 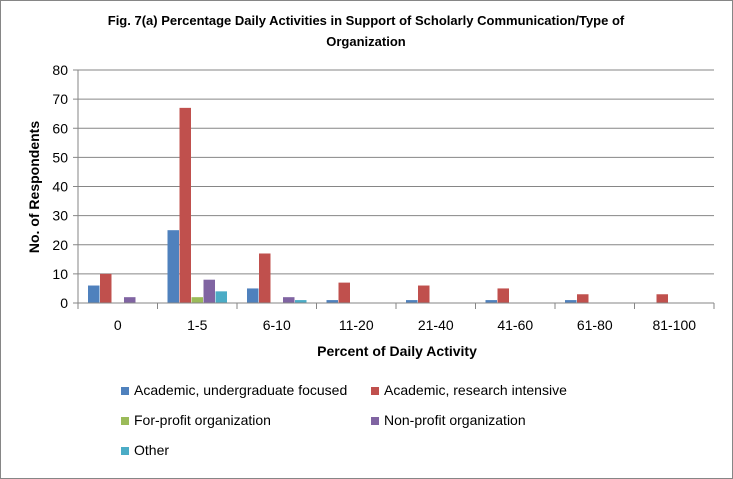 I want to click on y-tick-labels: 0 10 20 30 40 50 60 70 80, so click(x=60, y=186).